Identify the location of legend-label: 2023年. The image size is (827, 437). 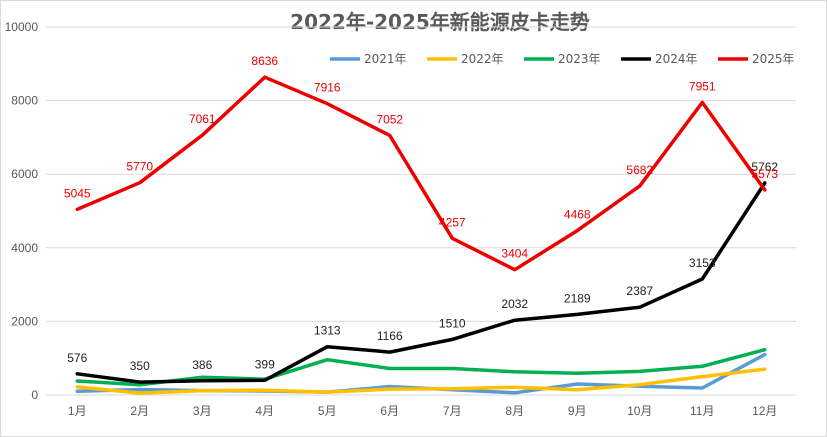
(579, 59).